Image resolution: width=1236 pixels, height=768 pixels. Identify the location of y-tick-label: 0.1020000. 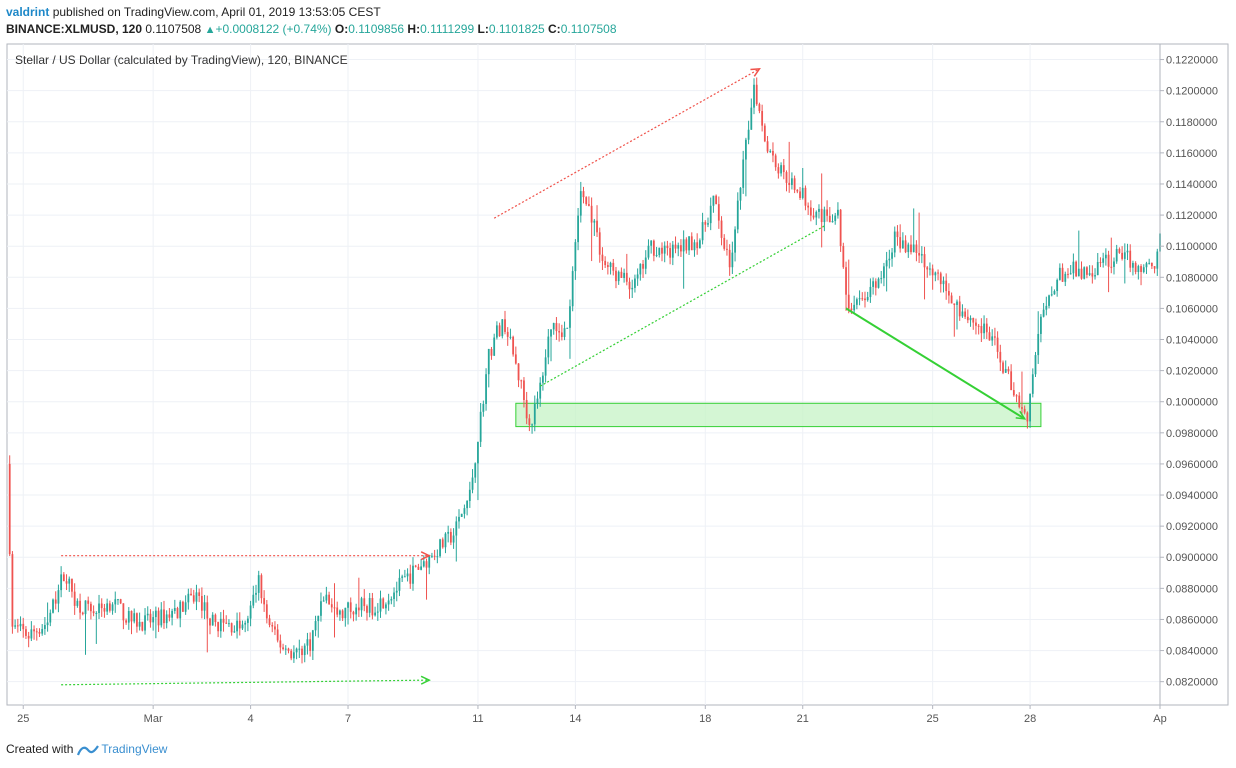
(1192, 372).